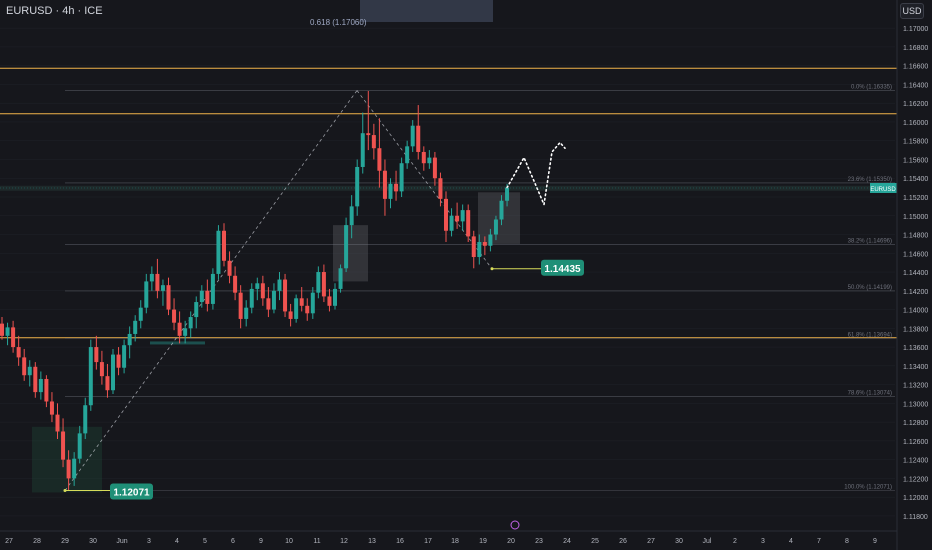 This screenshot has width=932, height=550. I want to click on fib-618-label: 0.618 (1.17060), so click(338, 22).